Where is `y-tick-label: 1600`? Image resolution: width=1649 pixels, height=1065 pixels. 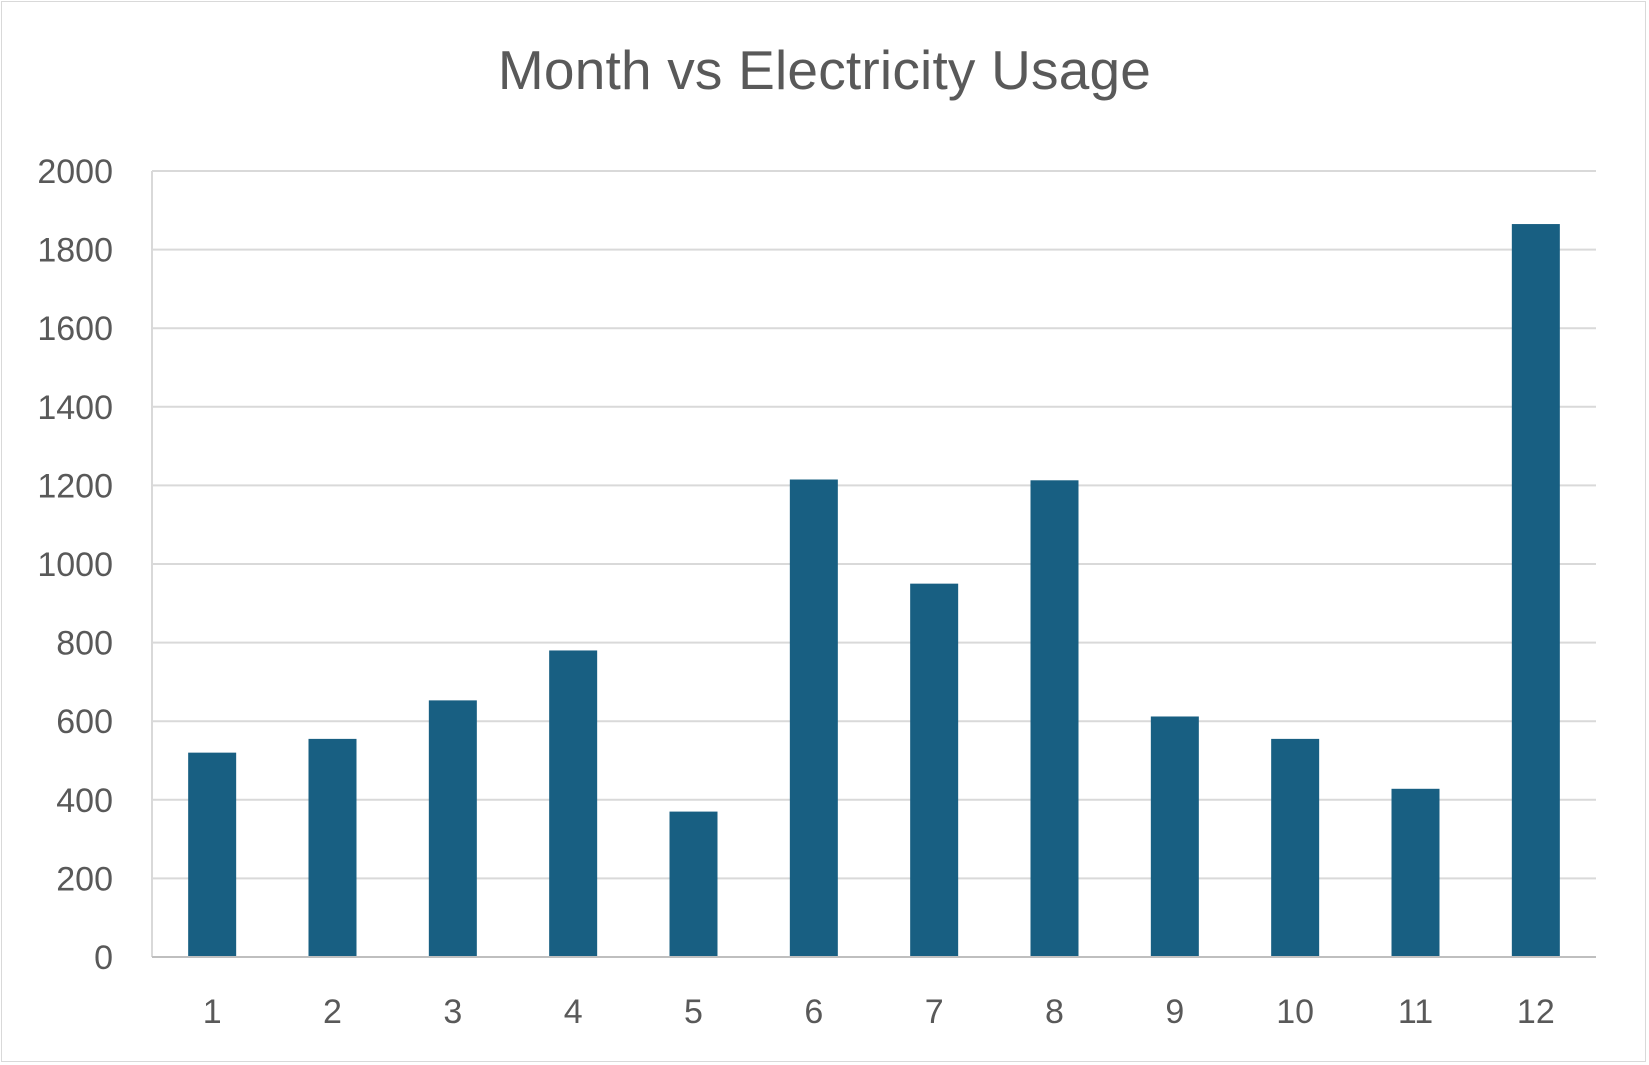
y-tick-label: 1600 is located at coordinates (75, 329).